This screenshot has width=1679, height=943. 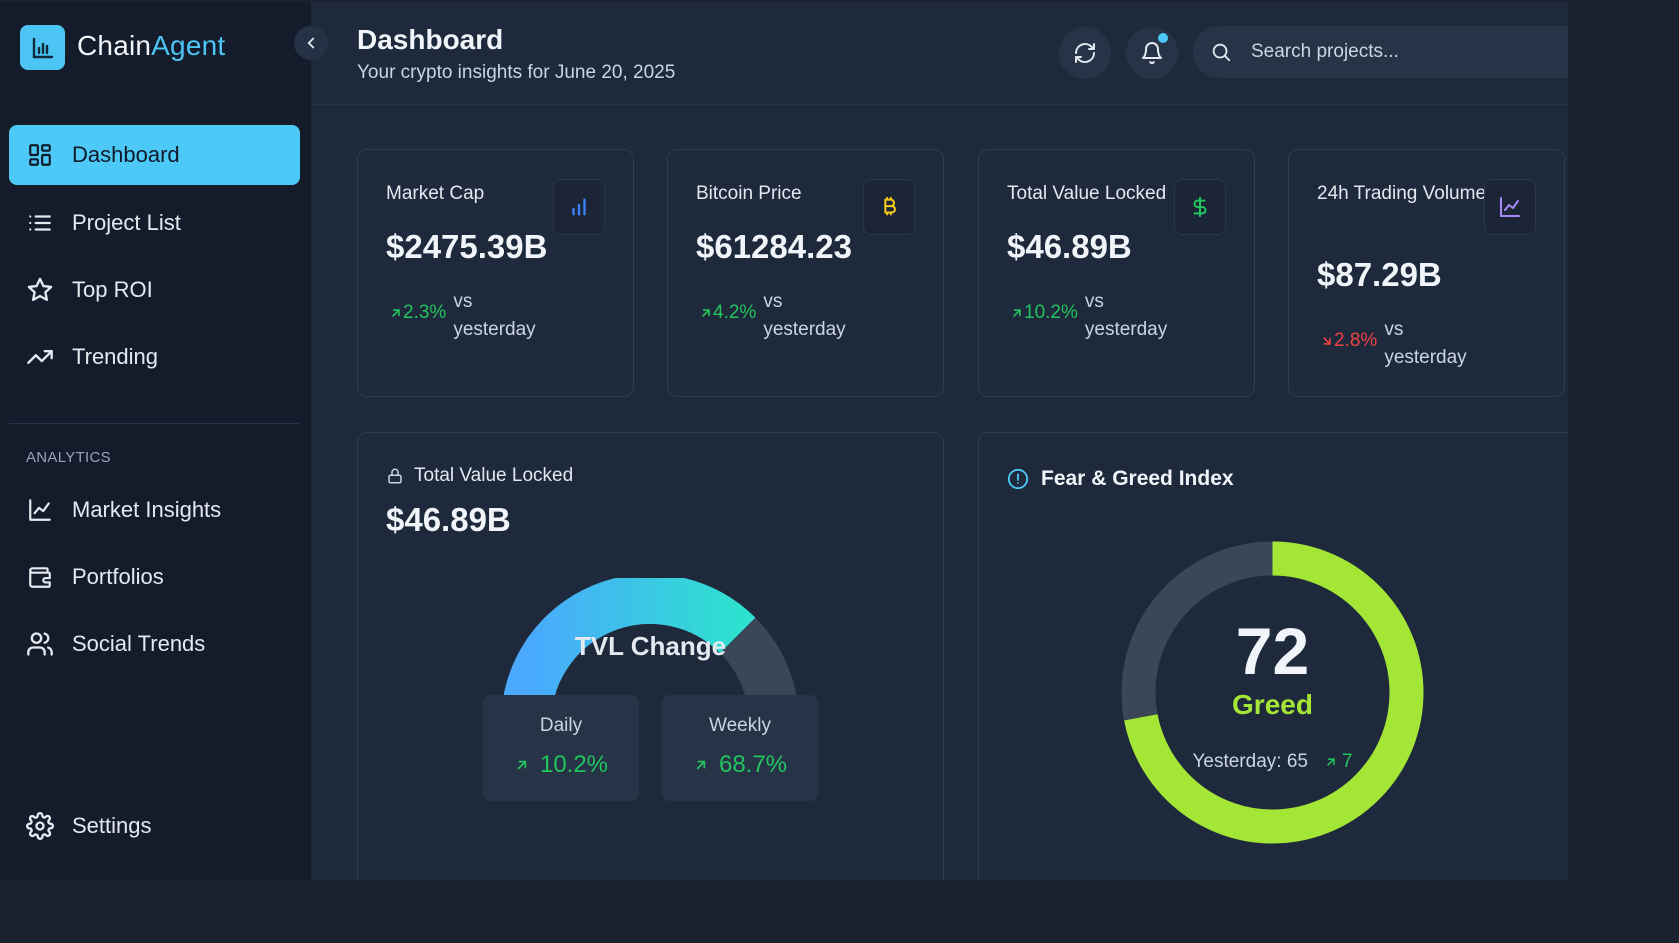 I want to click on stat-value: $2475.39B, so click(x=467, y=246).